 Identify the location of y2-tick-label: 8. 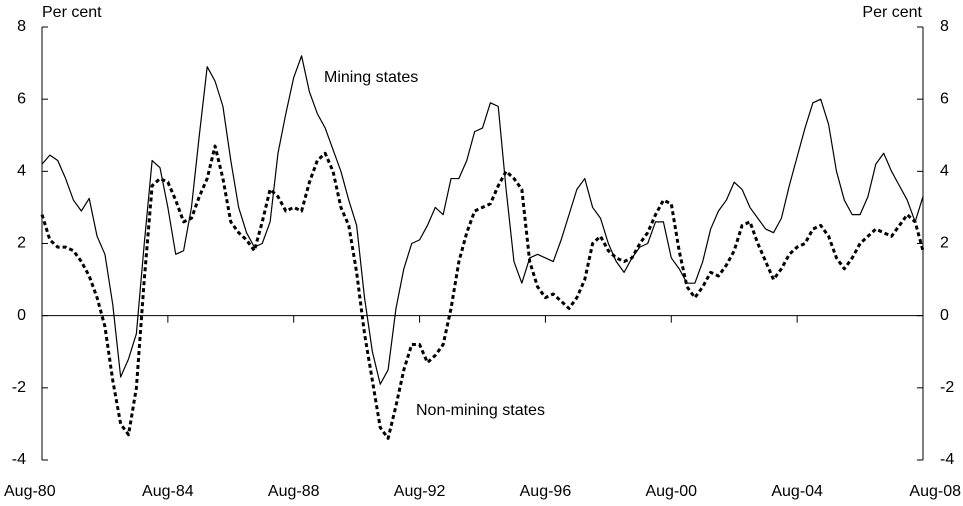
(944, 26).